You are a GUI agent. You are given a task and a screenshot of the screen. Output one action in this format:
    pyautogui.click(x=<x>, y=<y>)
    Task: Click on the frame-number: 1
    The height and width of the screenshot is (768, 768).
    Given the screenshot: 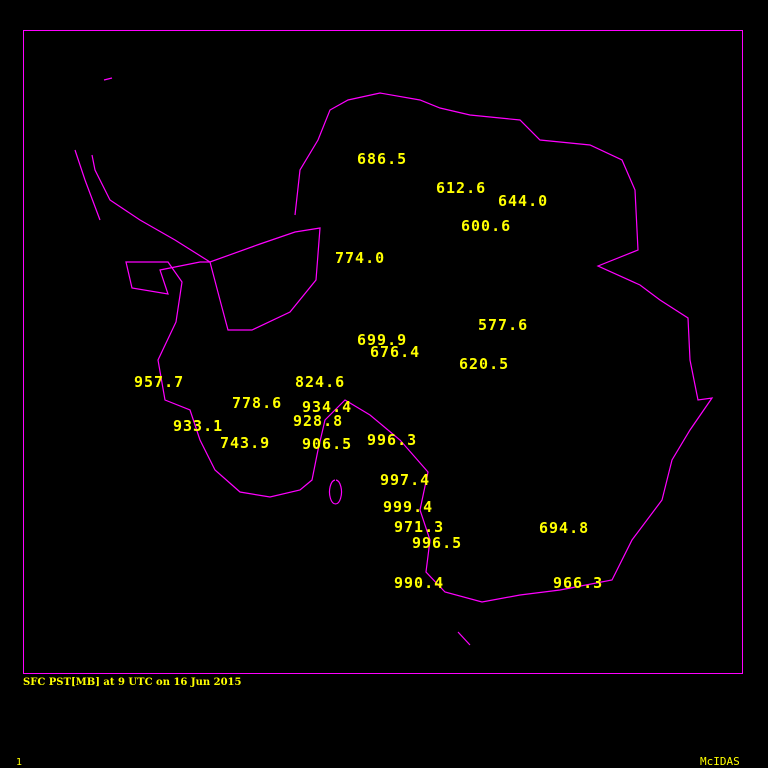 What is the action you would take?
    pyautogui.click(x=19, y=762)
    